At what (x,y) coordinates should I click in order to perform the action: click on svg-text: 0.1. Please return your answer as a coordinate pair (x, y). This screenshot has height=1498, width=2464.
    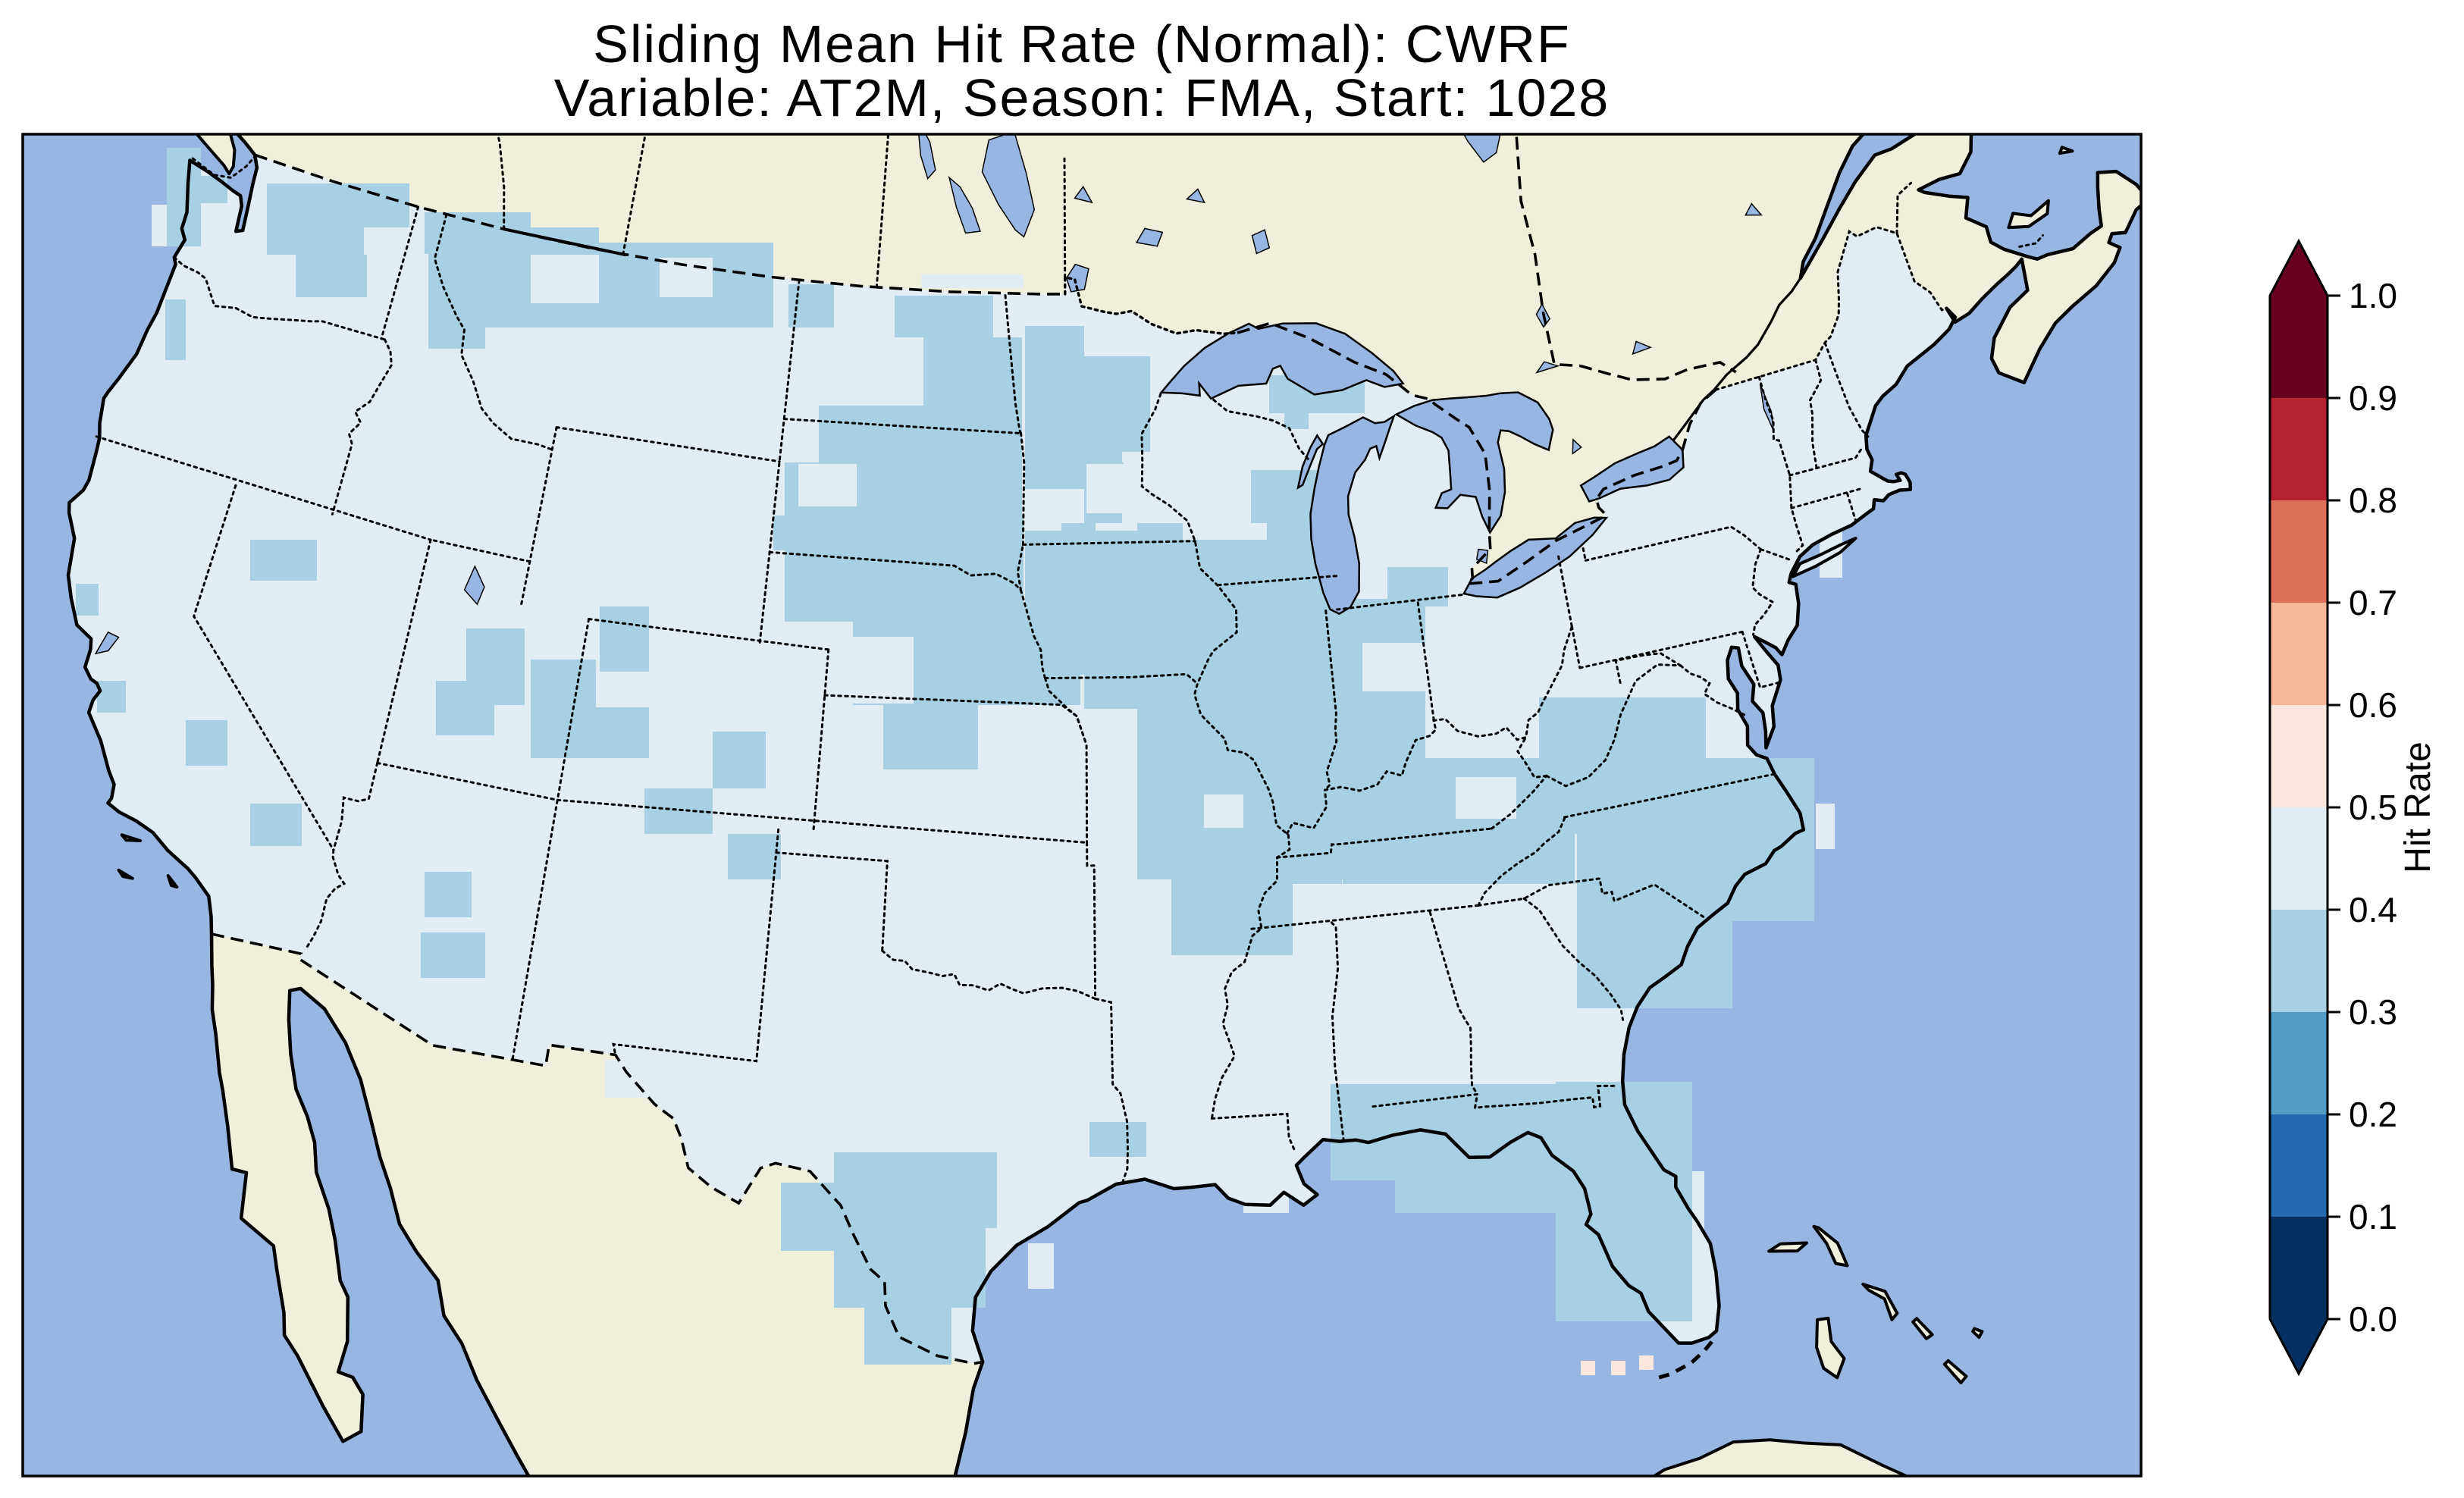
    Looking at the image, I should click on (2373, 1216).